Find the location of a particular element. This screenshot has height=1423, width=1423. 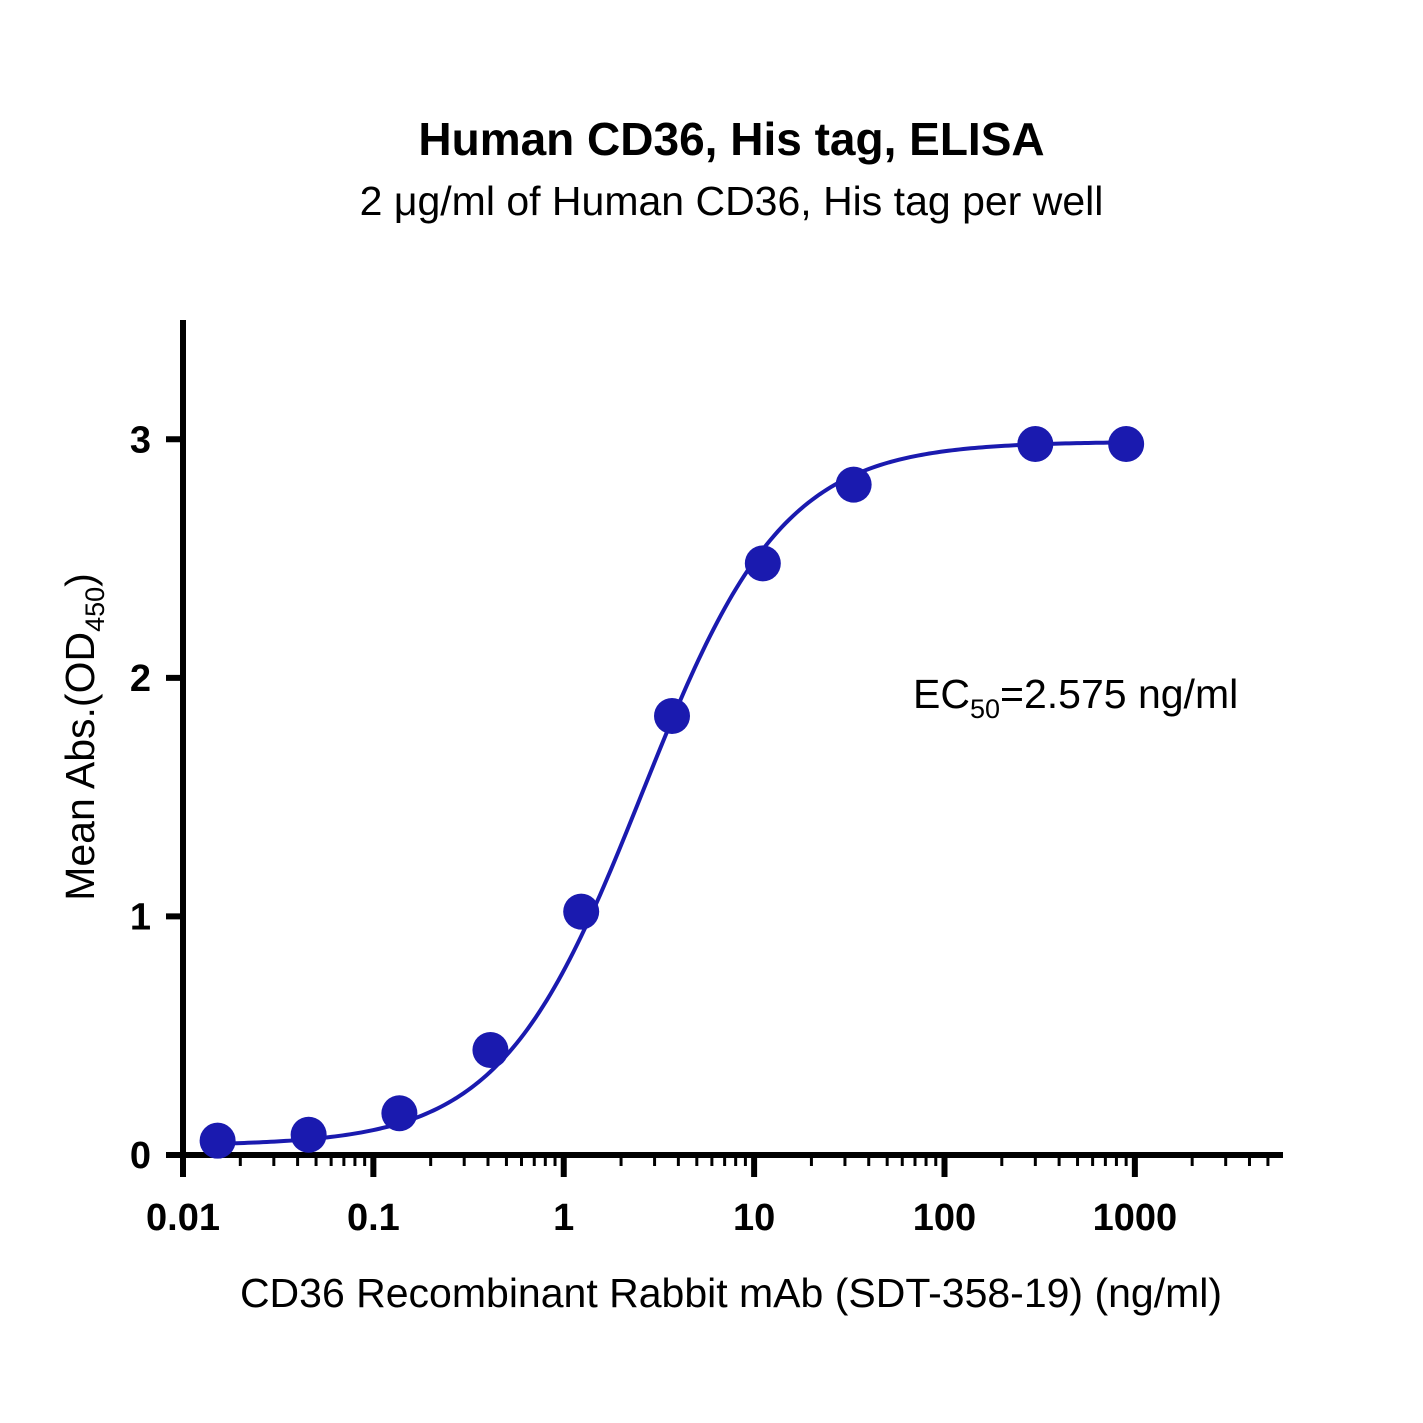

x-tick-label: 0.01 is located at coordinates (183, 1218).